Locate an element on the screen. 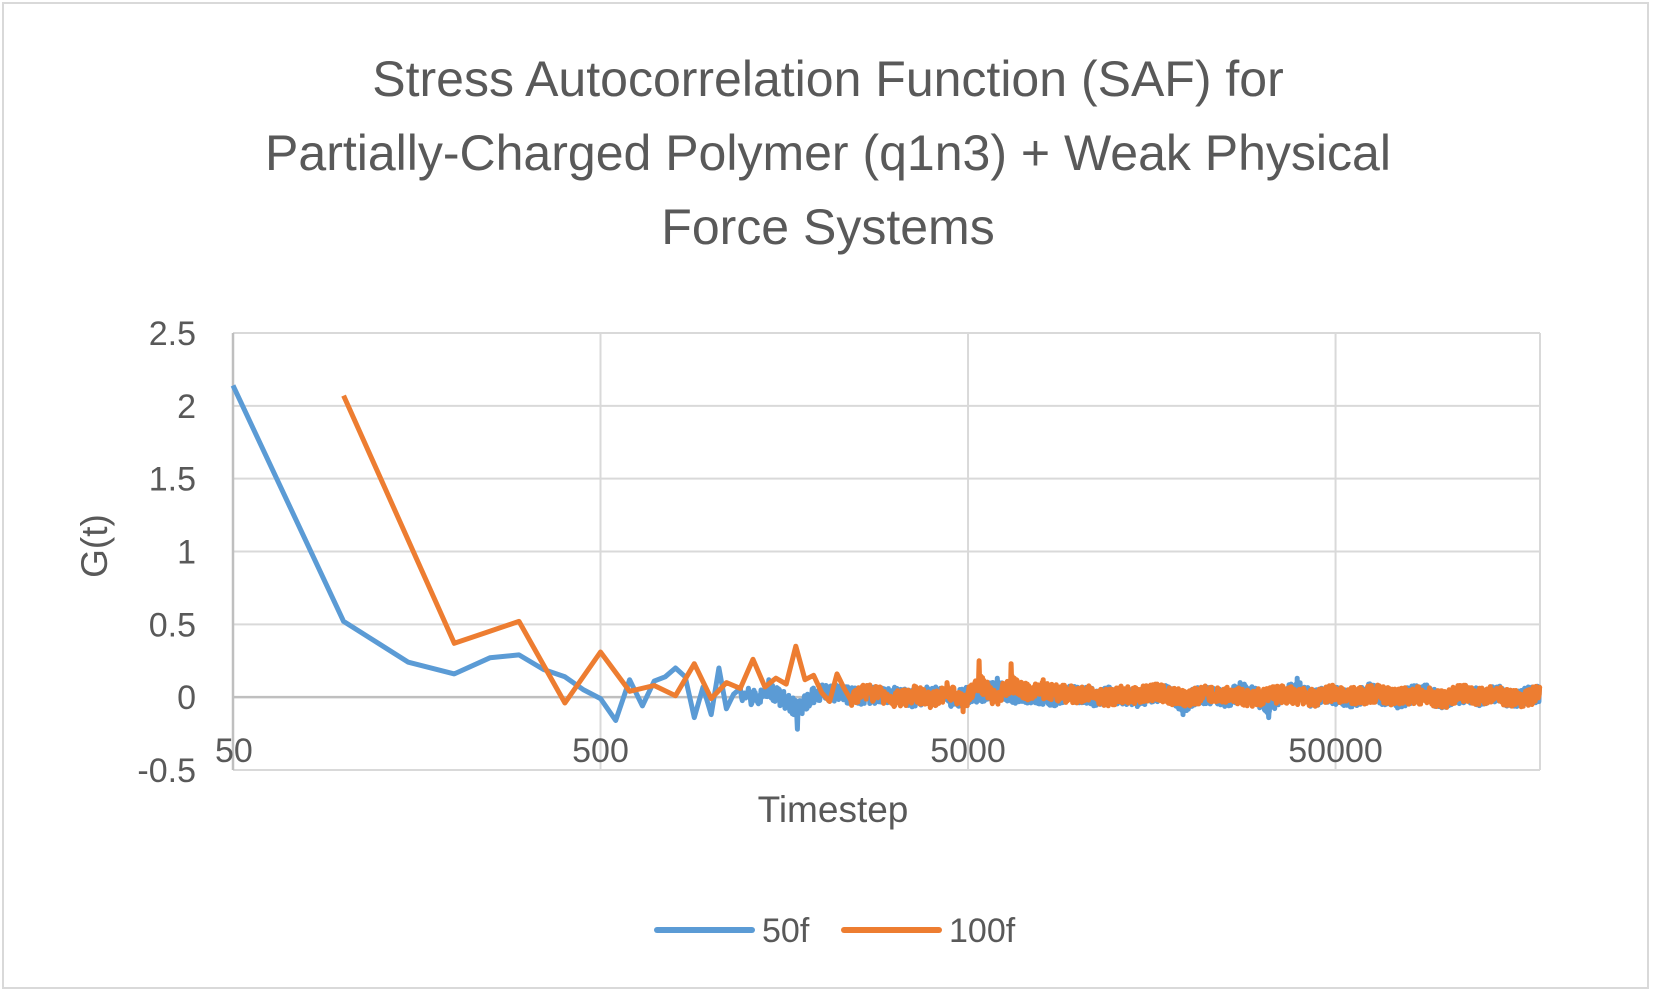 This screenshot has width=1653, height=993. x-tick-label: 50000 is located at coordinates (1335, 751).